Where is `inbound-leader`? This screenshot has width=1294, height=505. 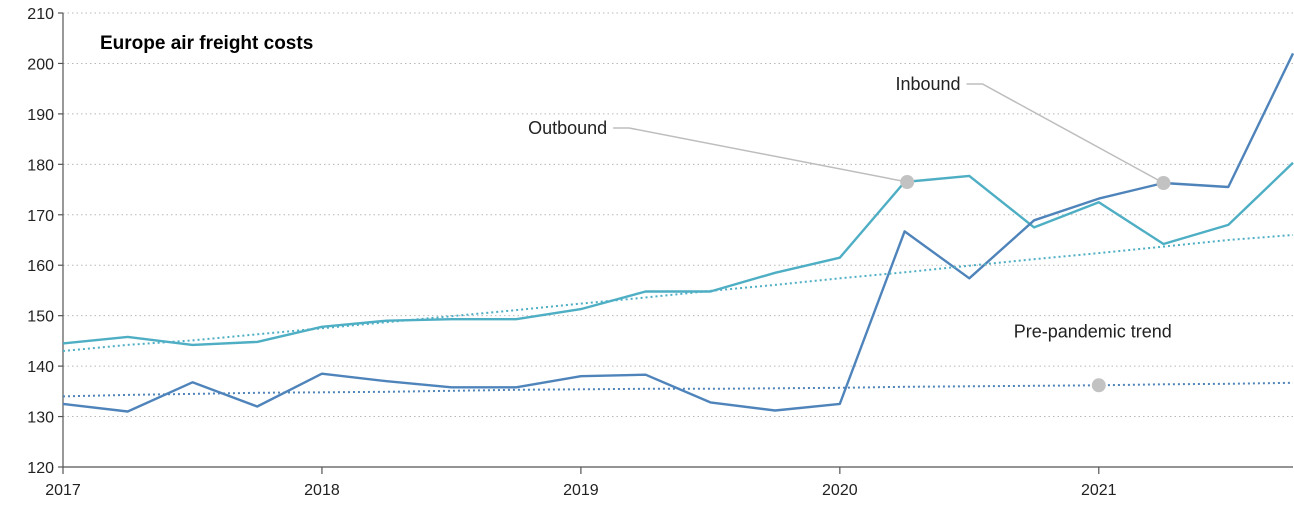 inbound-leader is located at coordinates (1065, 133).